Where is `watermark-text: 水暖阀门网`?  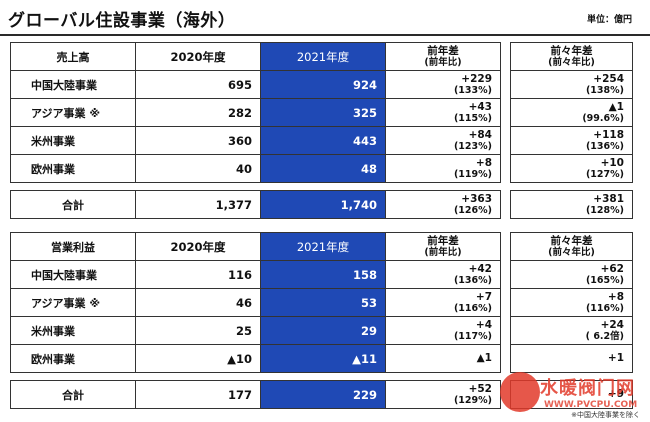 watermark-text: 水暖阀门网 is located at coordinates (587, 388).